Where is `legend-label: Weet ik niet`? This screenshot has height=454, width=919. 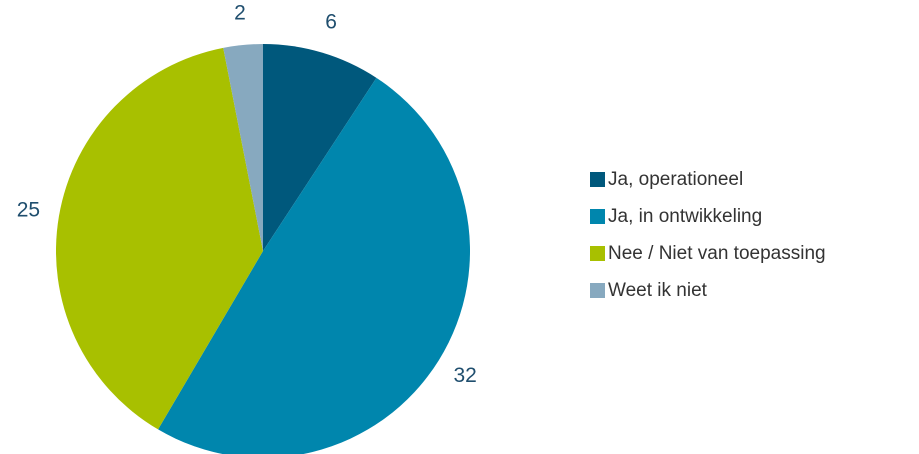 legend-label: Weet ik niet is located at coordinates (658, 290).